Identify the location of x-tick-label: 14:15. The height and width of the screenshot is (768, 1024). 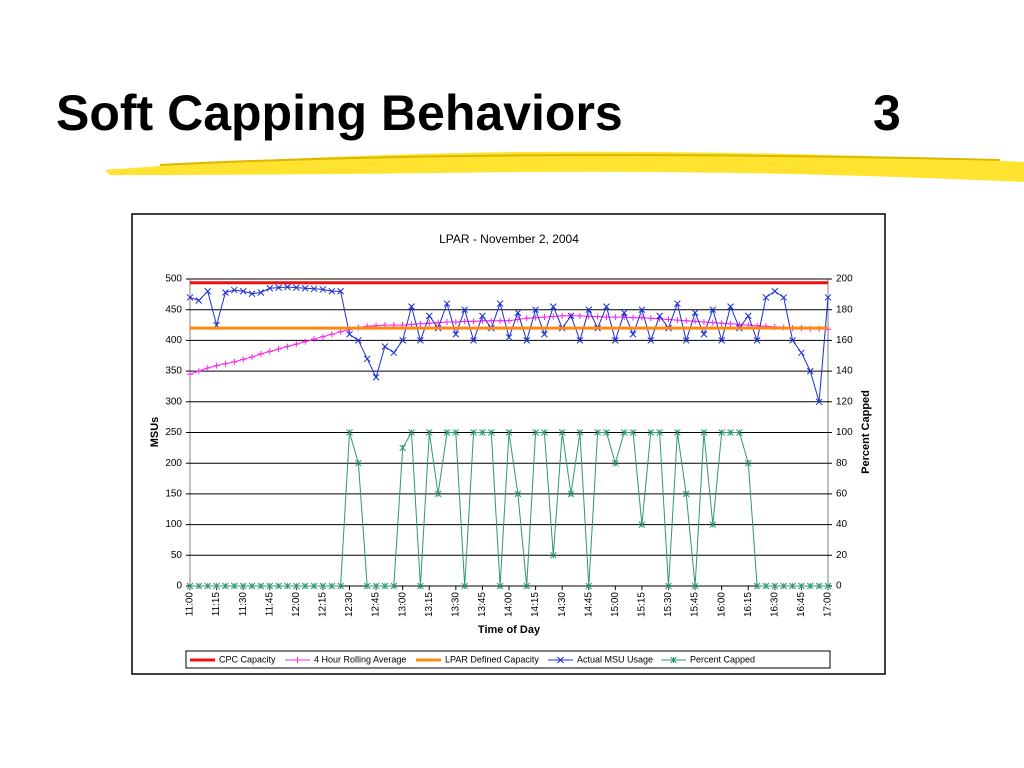
(535, 604).